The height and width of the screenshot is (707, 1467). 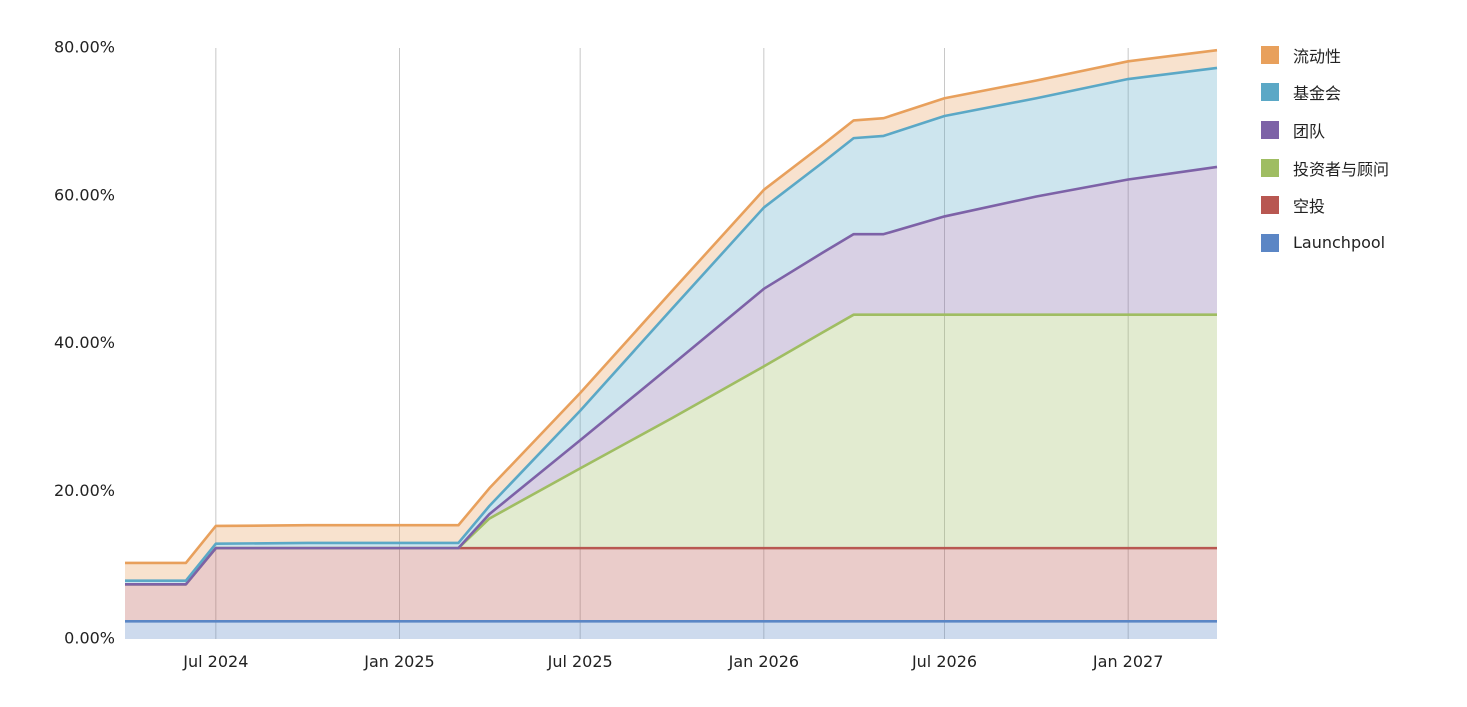 I want to click on x-tick-label: Jul 2025, so click(x=580, y=661).